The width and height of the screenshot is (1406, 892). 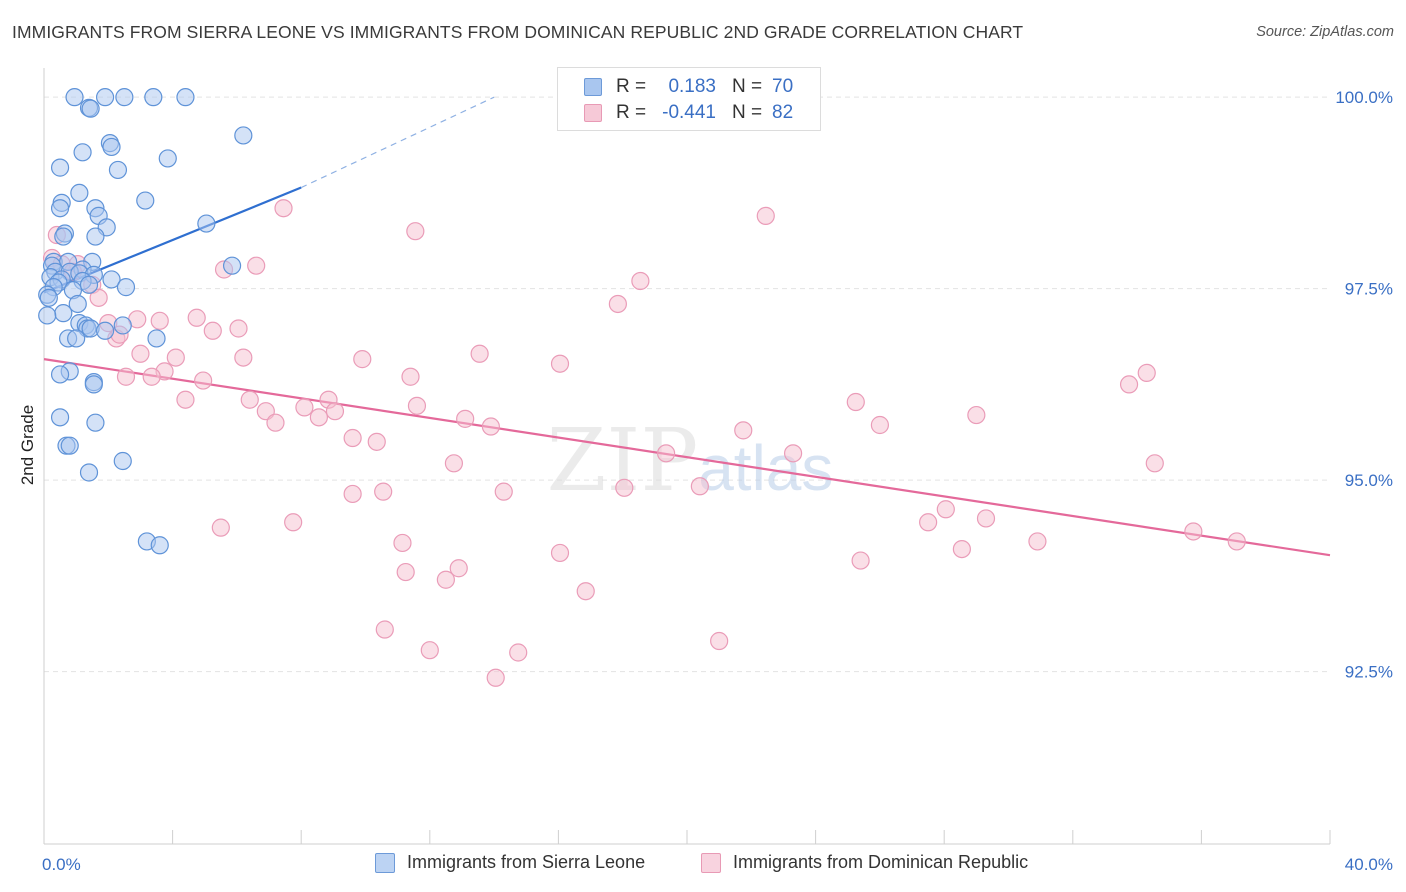 I want to click on legend-swatch-blue, so click(x=385, y=863).